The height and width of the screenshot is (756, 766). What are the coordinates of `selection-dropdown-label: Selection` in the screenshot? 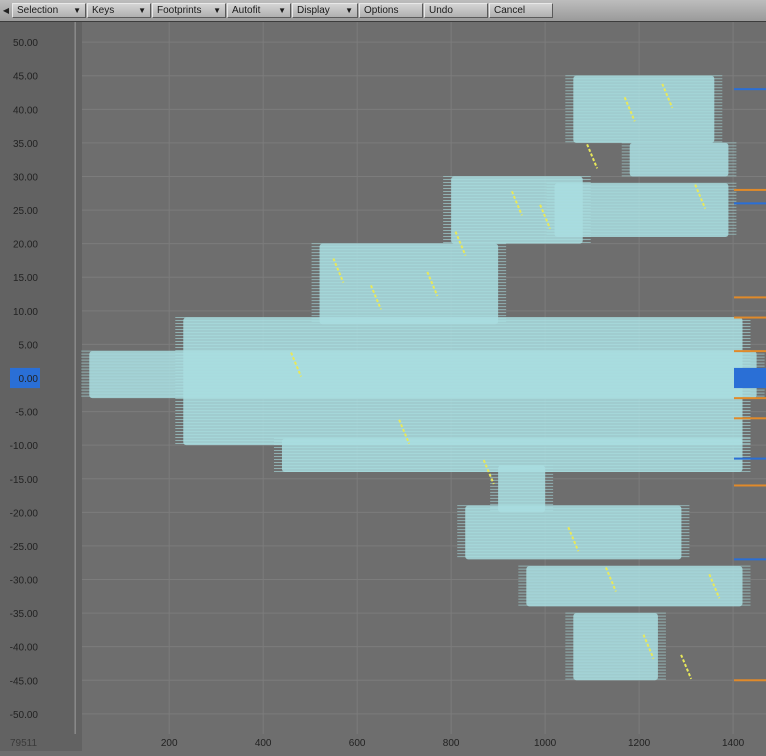 It's located at (38, 10).